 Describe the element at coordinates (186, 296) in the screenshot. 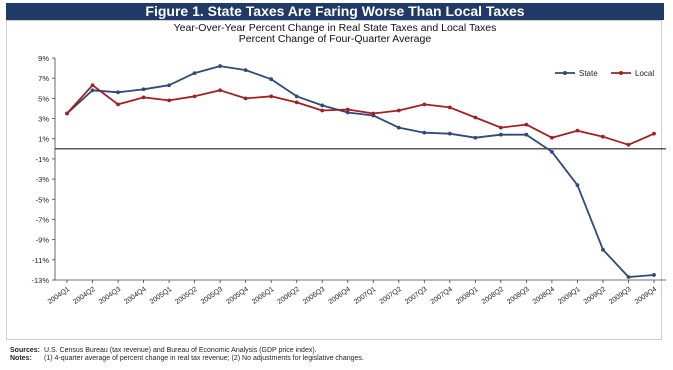

I see `x-tick-label: 2005Q2` at that location.